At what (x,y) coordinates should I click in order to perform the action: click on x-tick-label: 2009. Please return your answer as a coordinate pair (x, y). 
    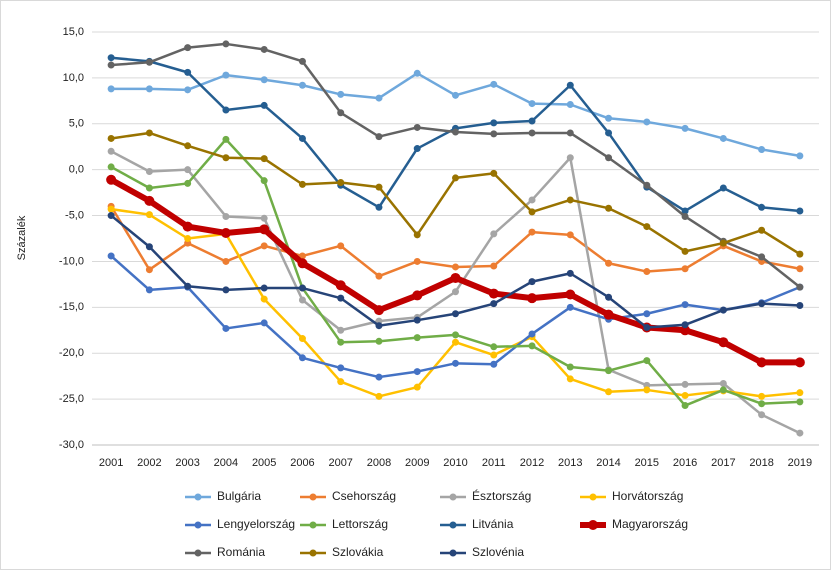
    Looking at the image, I should click on (417, 463).